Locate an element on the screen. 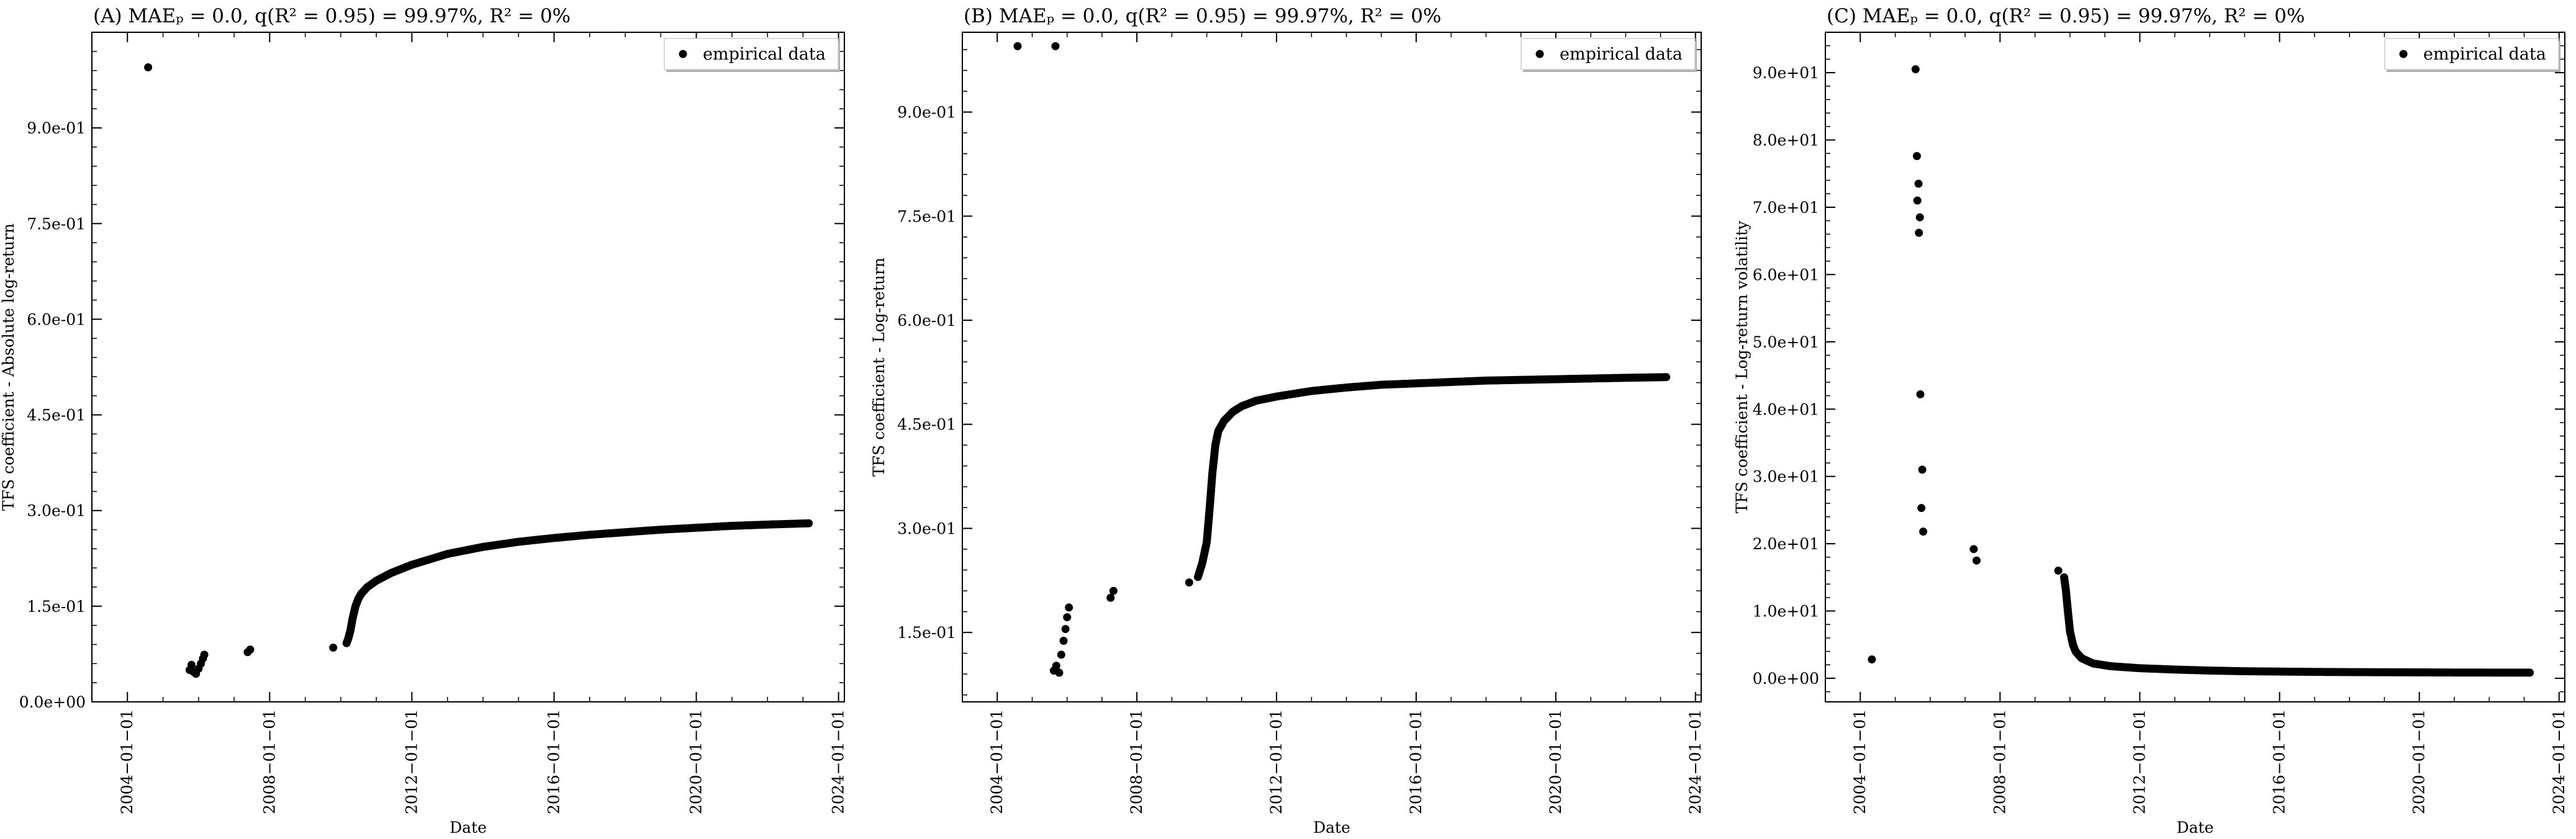 The height and width of the screenshot is (839, 2576). y-axis-label: TFS coefficient - Absolute log-return is located at coordinates (8, 367).